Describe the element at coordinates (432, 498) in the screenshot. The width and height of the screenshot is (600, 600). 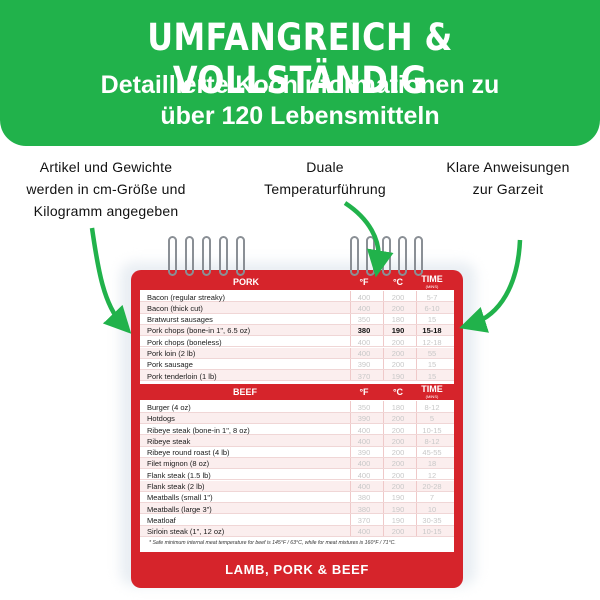
I see `cooking-time: 7` at that location.